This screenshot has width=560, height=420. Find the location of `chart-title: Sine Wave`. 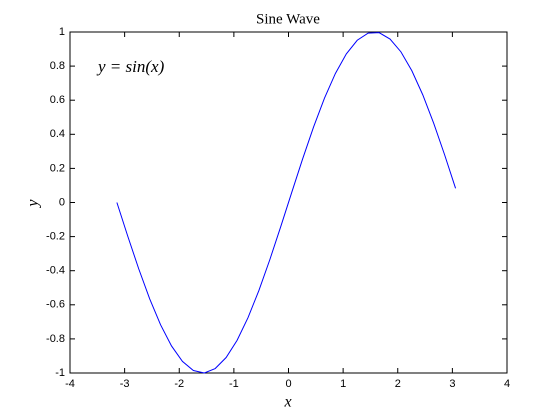

chart-title: Sine Wave is located at coordinates (288, 19).